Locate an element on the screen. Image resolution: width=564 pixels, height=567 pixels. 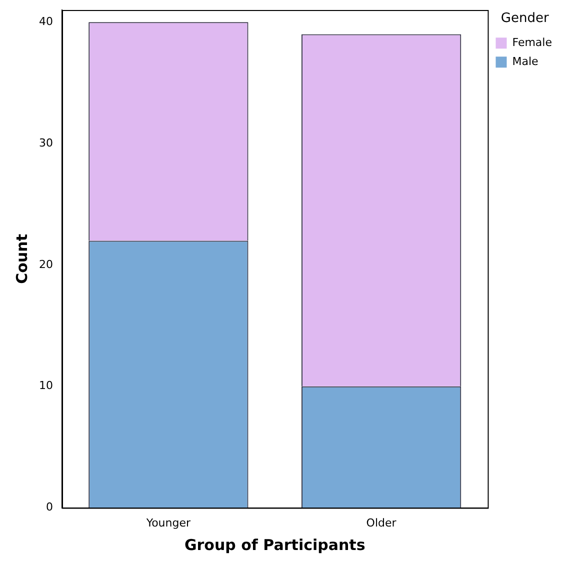
y-axis-title: Count is located at coordinates (21, 259).